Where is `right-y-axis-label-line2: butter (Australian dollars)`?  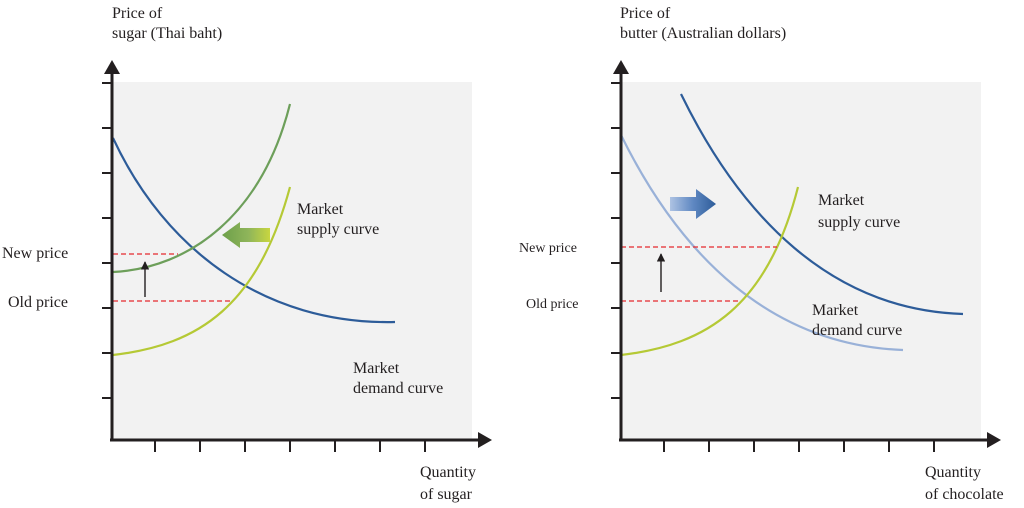 right-y-axis-label-line2: butter (Australian dollars) is located at coordinates (703, 33).